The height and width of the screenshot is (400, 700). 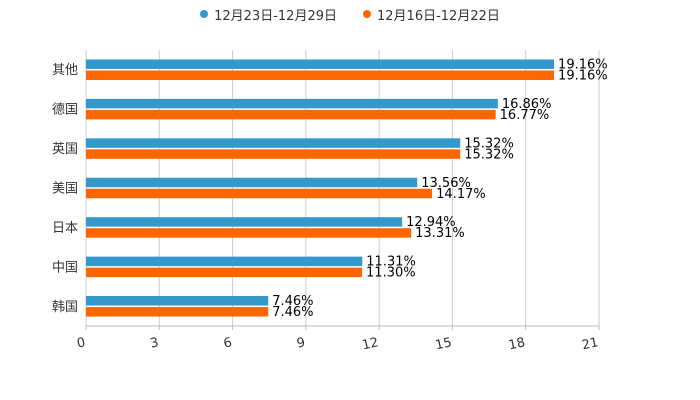 I want to click on x-tick-label-1: 3, so click(x=154, y=343).